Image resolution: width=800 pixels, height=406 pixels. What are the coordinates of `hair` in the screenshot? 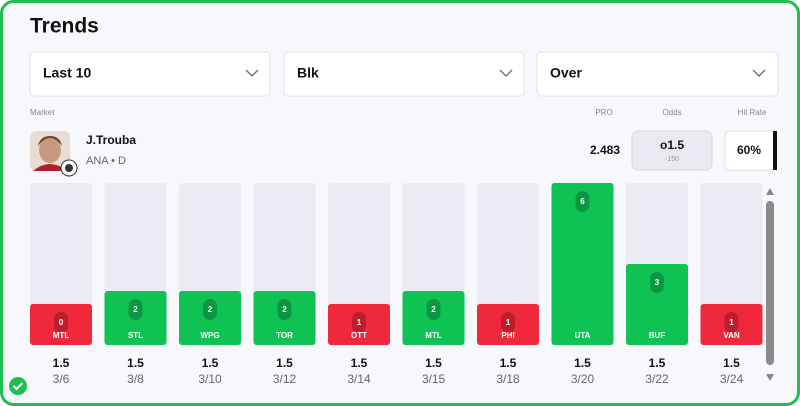 It's located at (50, 141).